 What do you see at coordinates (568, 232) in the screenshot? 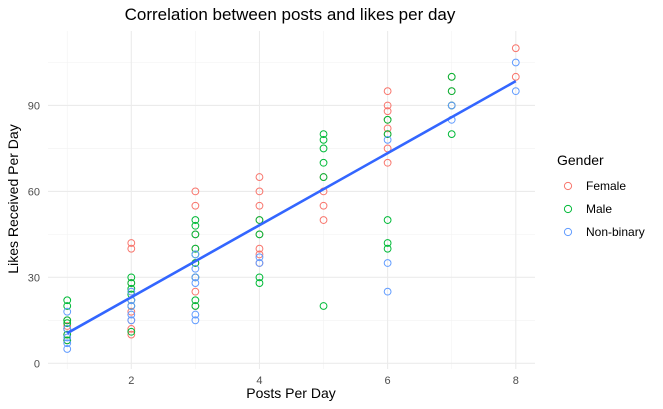
I see `legend-key-non-binary` at bounding box center [568, 232].